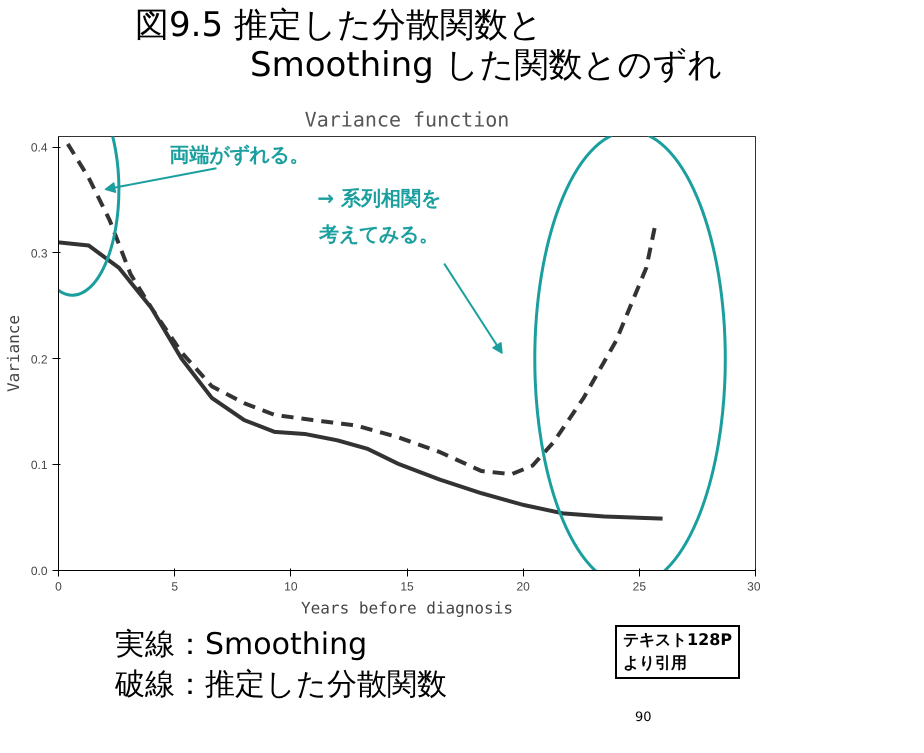 The image size is (924, 753). What do you see at coordinates (58, 587) in the screenshot?
I see `x-tick-label: 0` at bounding box center [58, 587].